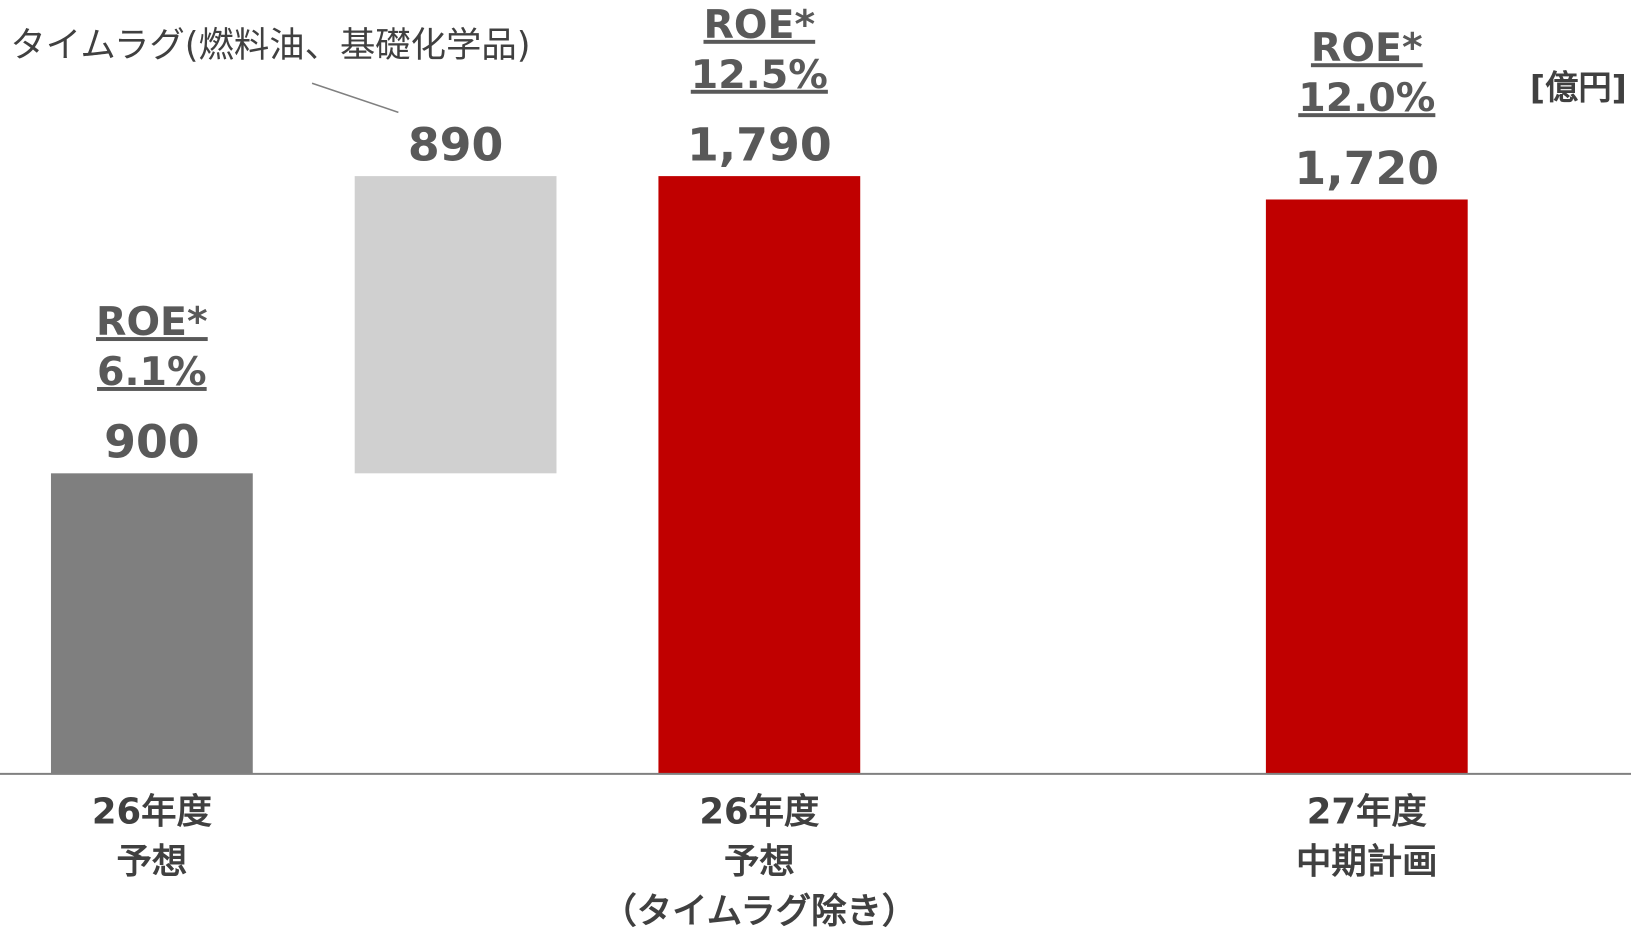  What do you see at coordinates (1578, 87) in the screenshot?
I see `unit-label: [億円]` at bounding box center [1578, 87].